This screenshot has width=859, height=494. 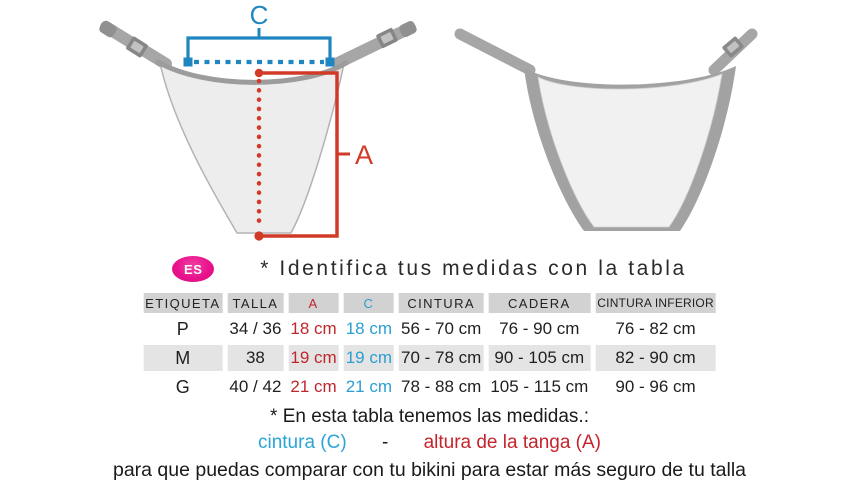 I want to click on cell-cadera: 90 - 105 cm, so click(x=539, y=358).